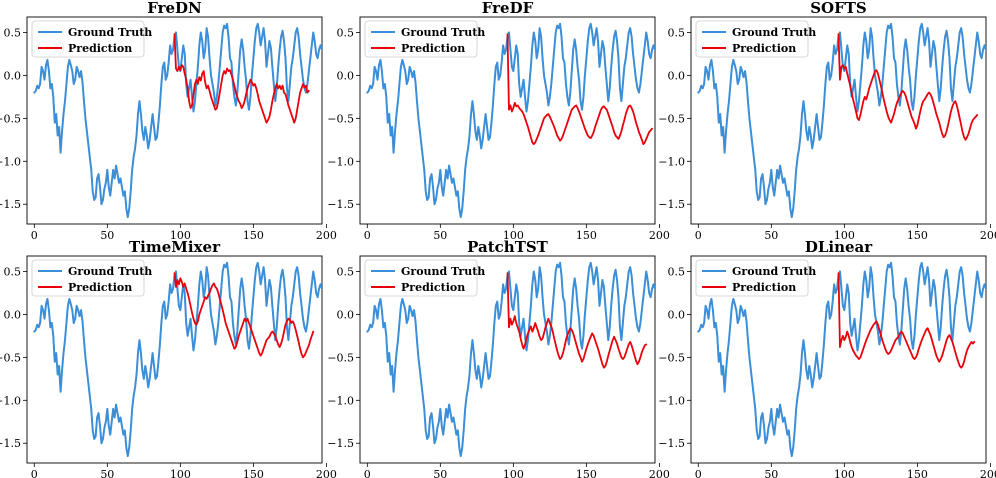 The height and width of the screenshot is (478, 996). Describe the element at coordinates (508, 8) in the screenshot. I see `chart-title: FreDF` at that location.